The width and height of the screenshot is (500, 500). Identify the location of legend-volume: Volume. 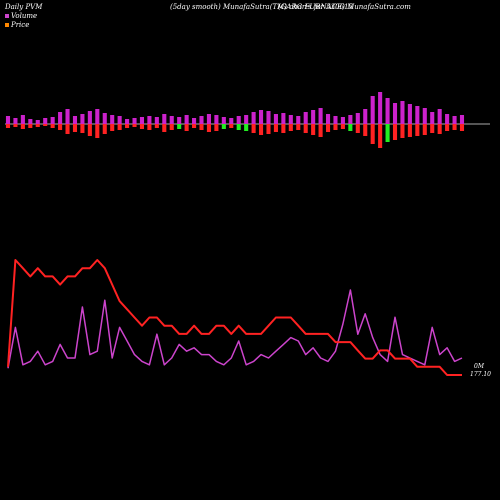
(21, 16).